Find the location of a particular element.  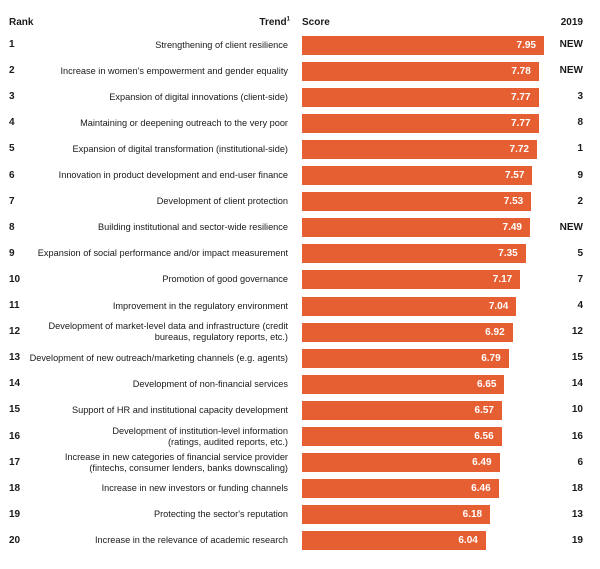

score-bar: 6.49 is located at coordinates (401, 463).